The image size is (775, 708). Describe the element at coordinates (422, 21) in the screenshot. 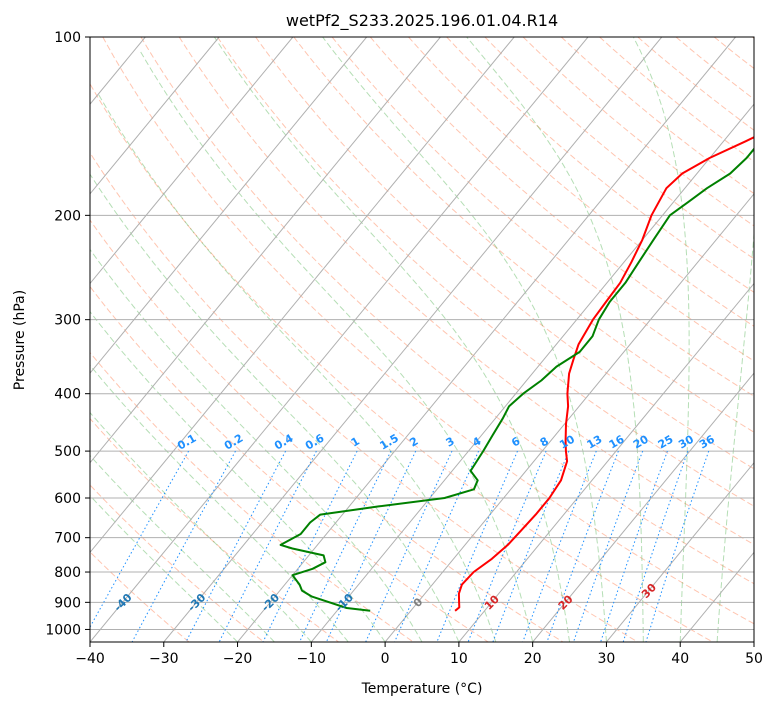

I see `chart-title: wetPf2_S233.2025.196.01.04.R14` at that location.